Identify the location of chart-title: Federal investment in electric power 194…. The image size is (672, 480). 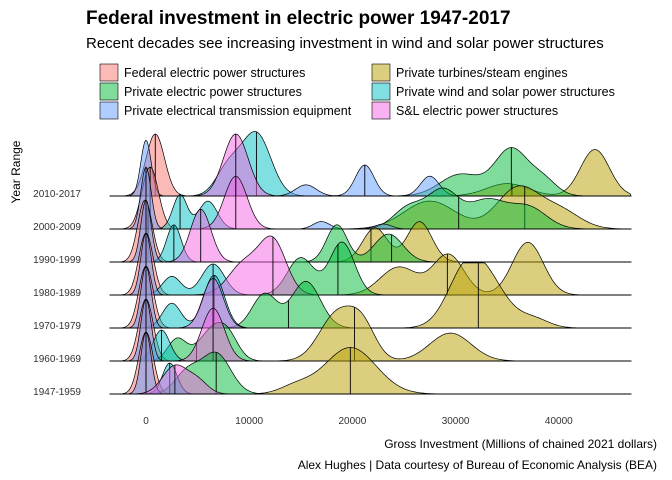
(298, 18).